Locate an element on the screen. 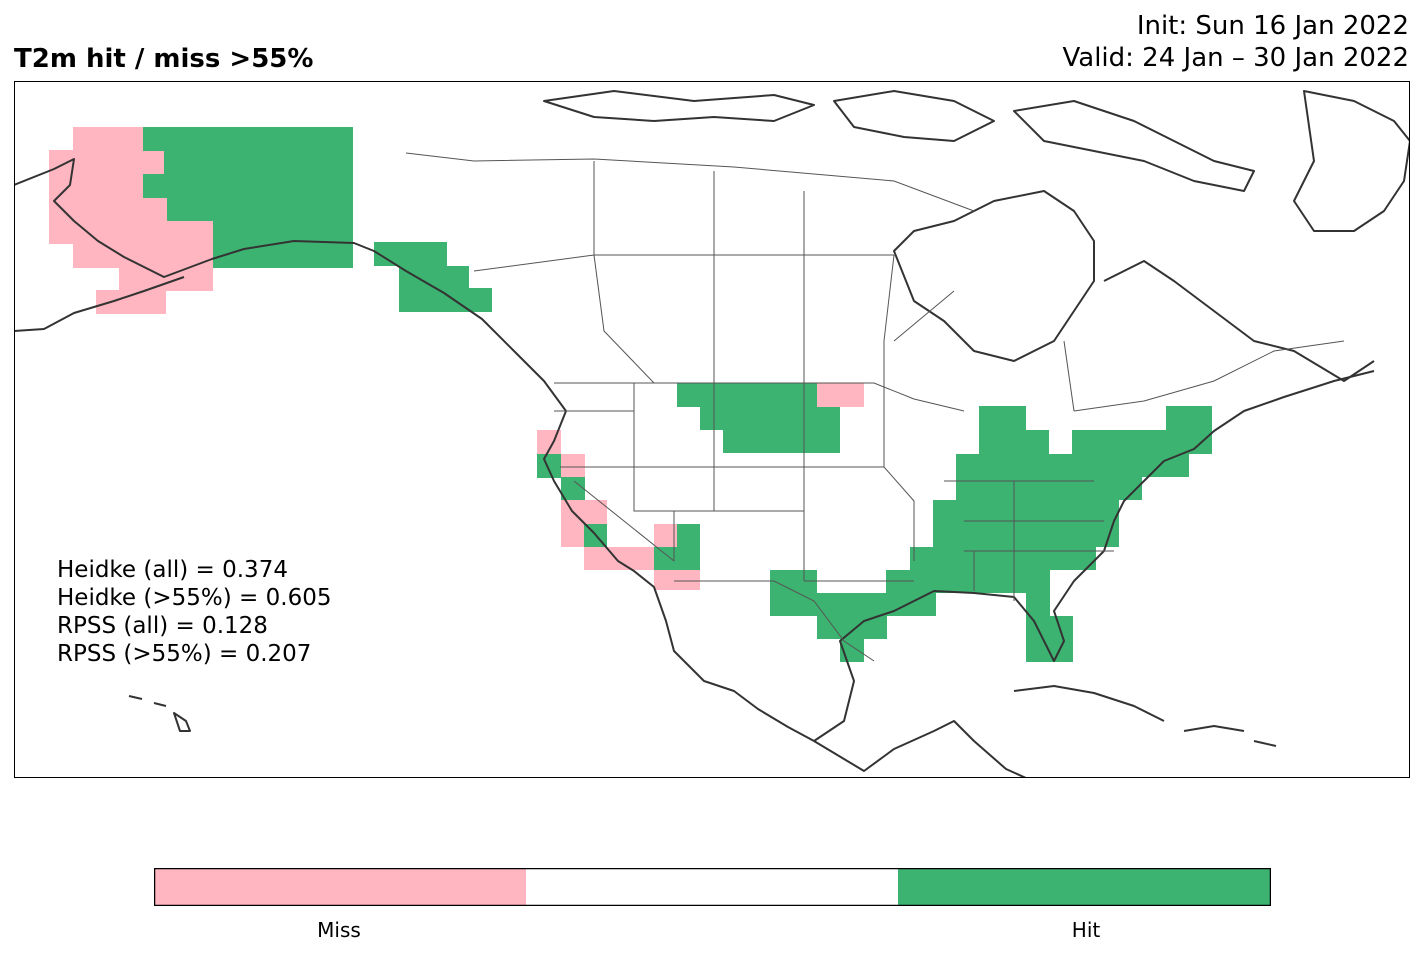 Image resolution: width=1425 pixels, height=956 pixels. colorbar-hit-label: Hit is located at coordinates (1086, 930).